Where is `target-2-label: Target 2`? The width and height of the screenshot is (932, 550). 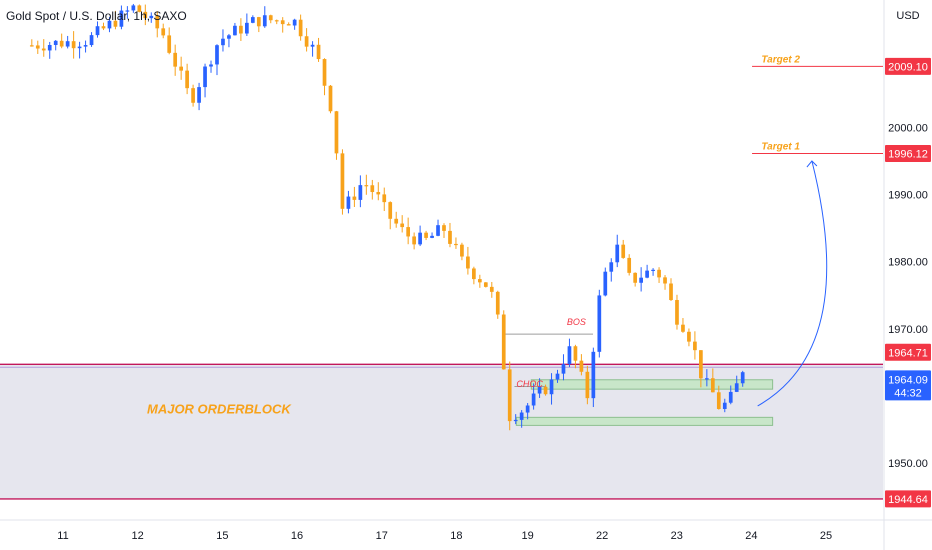
target-2-label: Target 2 is located at coordinates (780, 59).